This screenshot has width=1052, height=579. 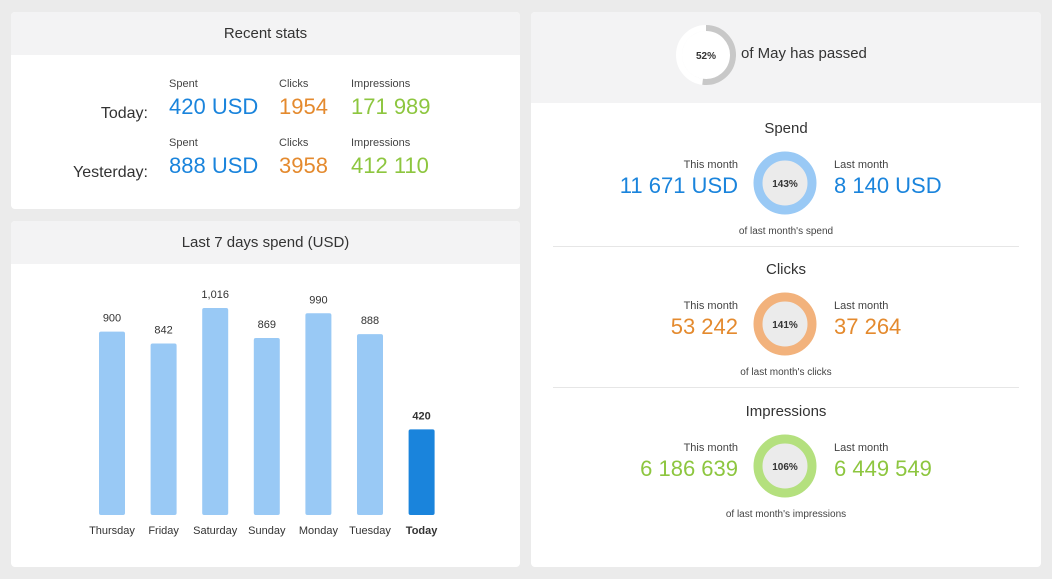 What do you see at coordinates (861, 306) in the screenshot?
I see `clicks-last-month-caption: Last month` at bounding box center [861, 306].